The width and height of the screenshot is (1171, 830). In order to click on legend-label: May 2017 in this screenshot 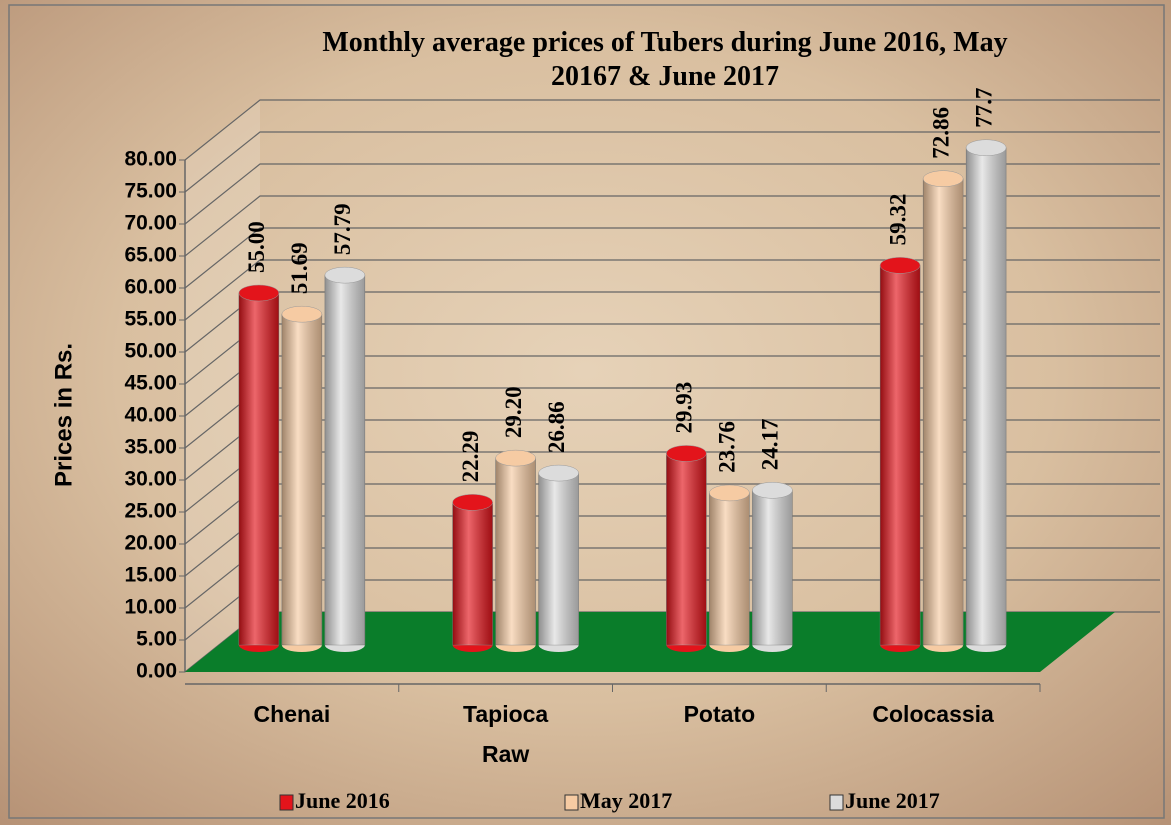, I will do `click(626, 800)`.